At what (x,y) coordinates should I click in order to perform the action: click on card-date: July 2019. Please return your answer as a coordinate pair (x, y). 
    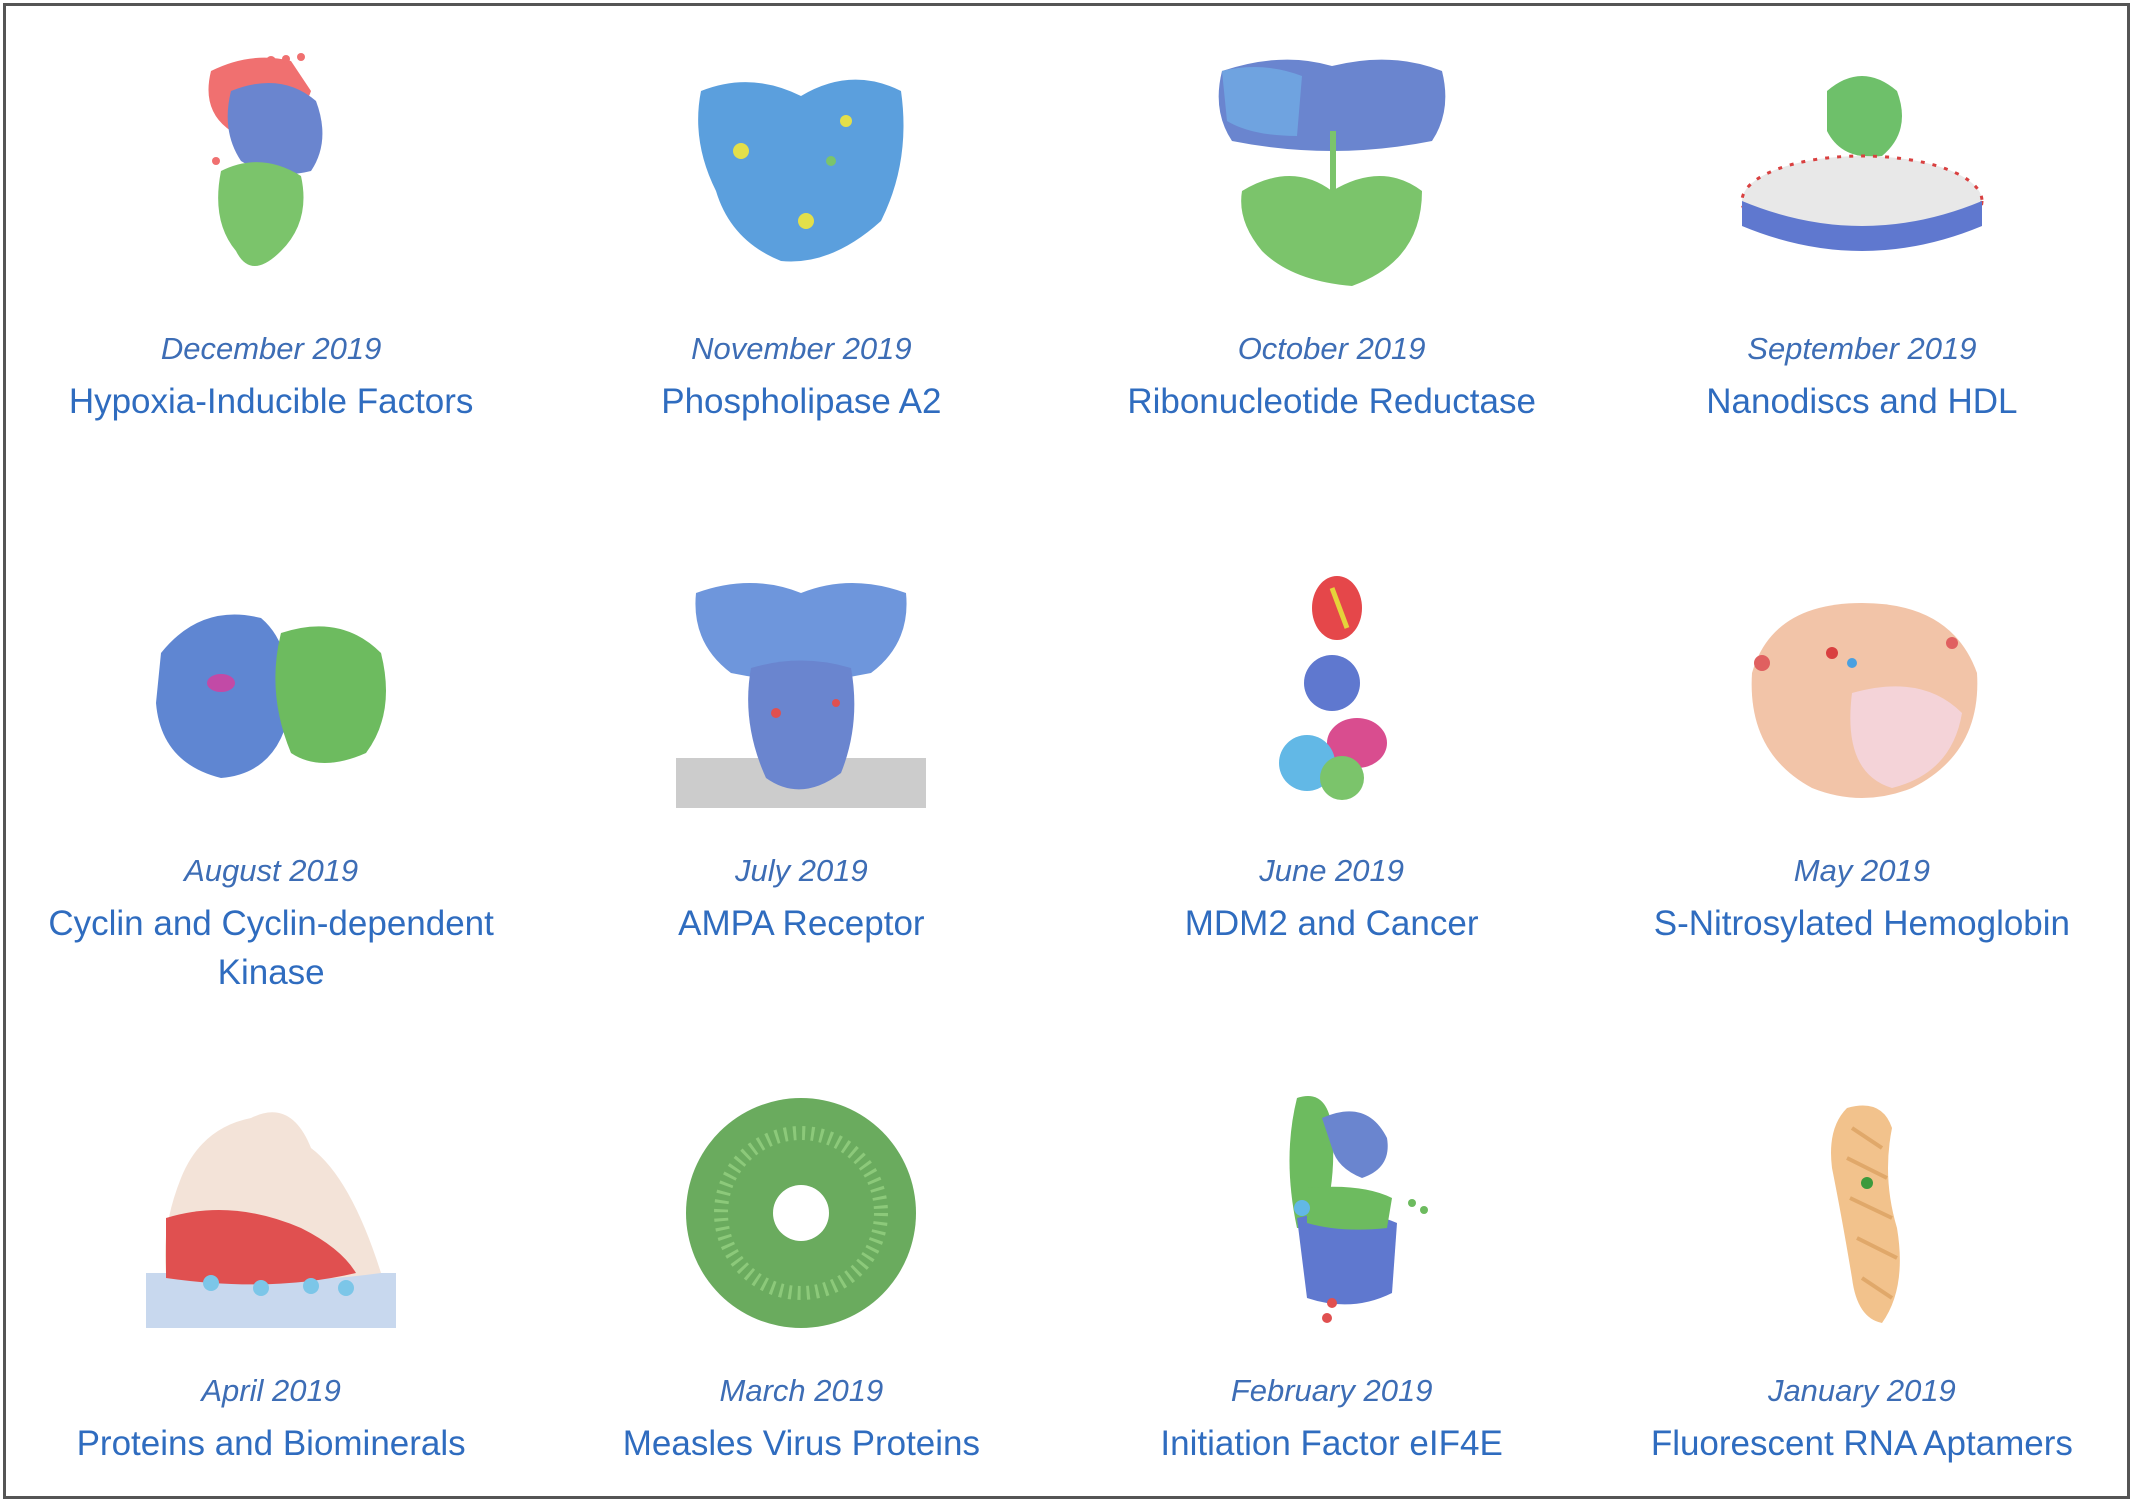
    Looking at the image, I should click on (801, 870).